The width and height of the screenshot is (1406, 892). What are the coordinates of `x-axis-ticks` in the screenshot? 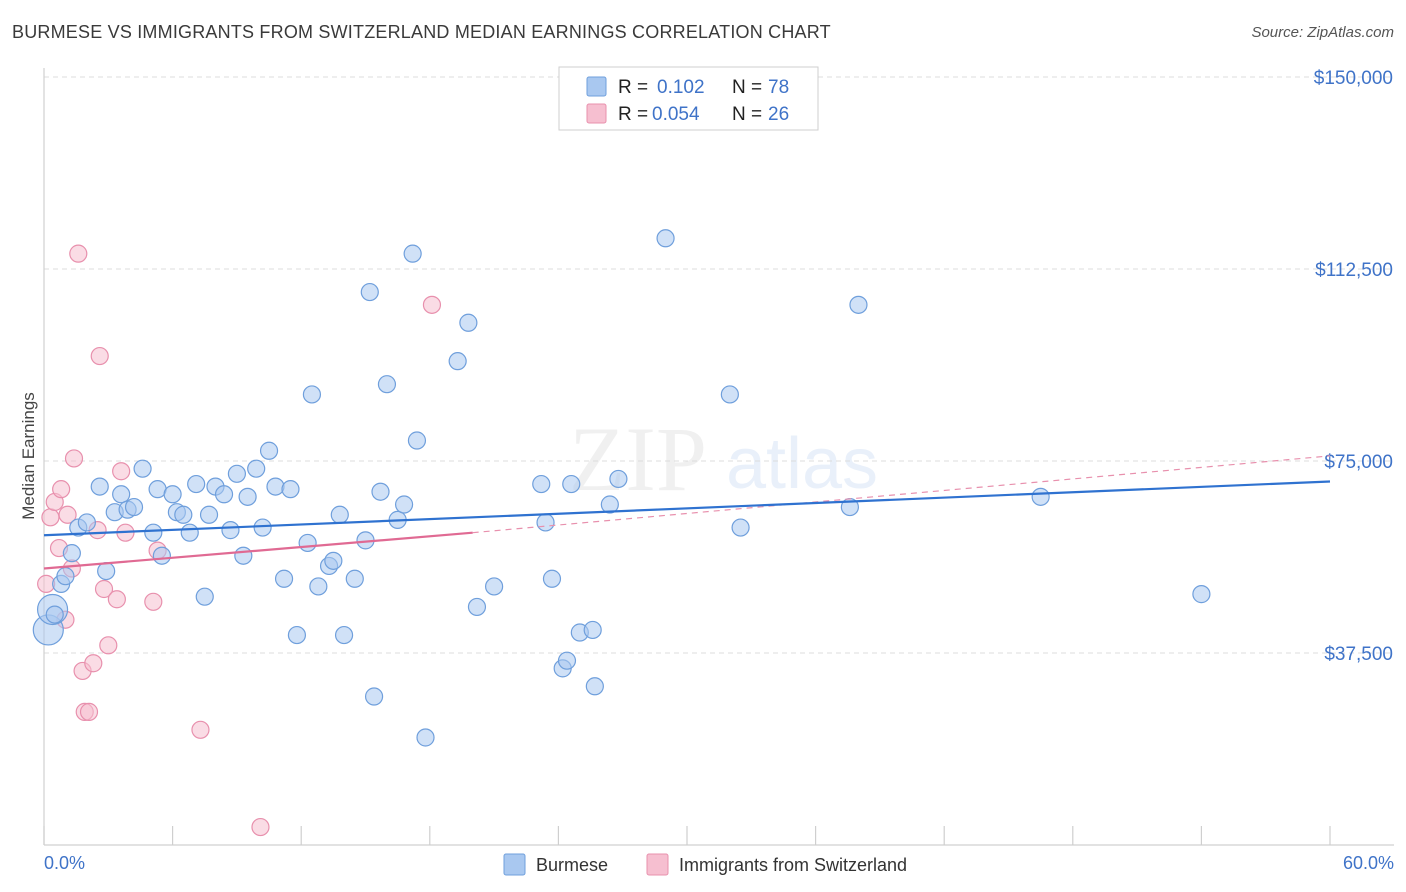 It's located at (687, 835).